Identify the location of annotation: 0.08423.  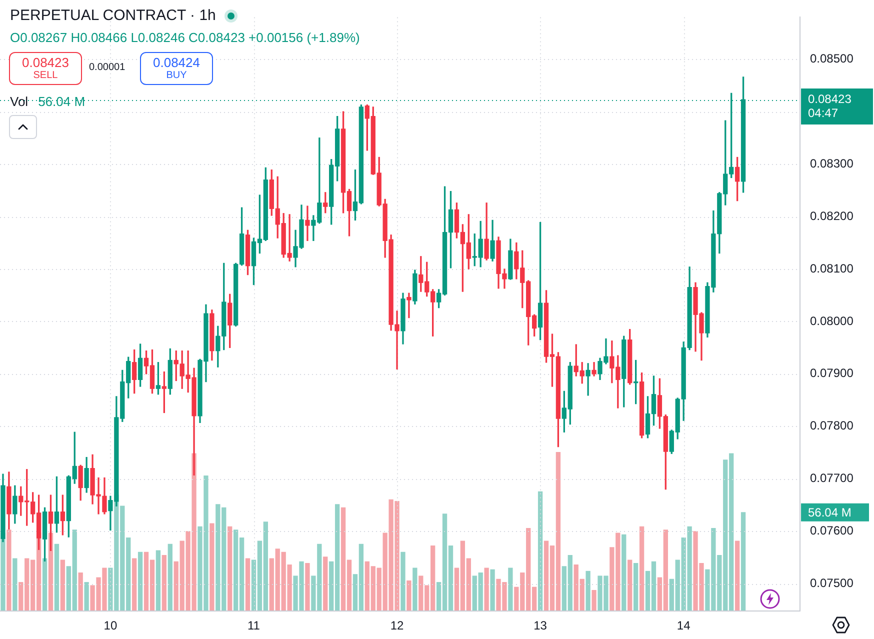
(45, 62).